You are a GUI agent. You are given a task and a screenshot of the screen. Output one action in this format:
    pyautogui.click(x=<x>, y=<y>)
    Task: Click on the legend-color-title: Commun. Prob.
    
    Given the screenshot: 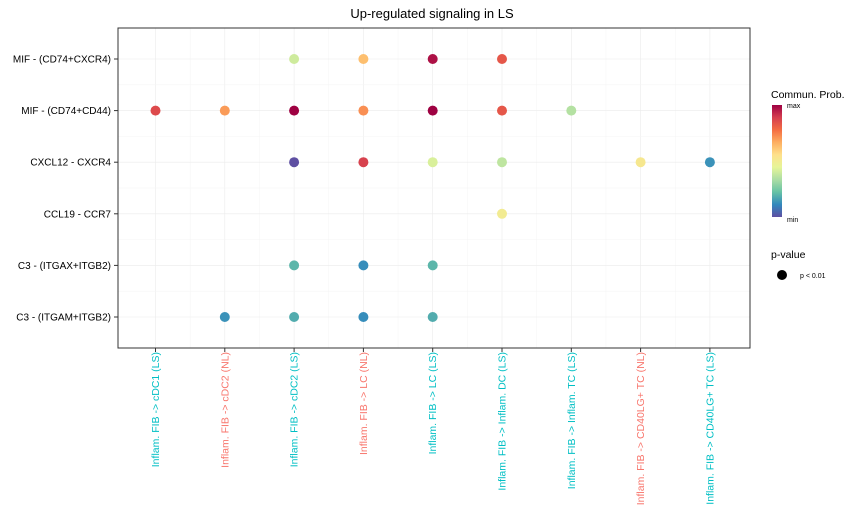 What is the action you would take?
    pyautogui.click(x=808, y=95)
    